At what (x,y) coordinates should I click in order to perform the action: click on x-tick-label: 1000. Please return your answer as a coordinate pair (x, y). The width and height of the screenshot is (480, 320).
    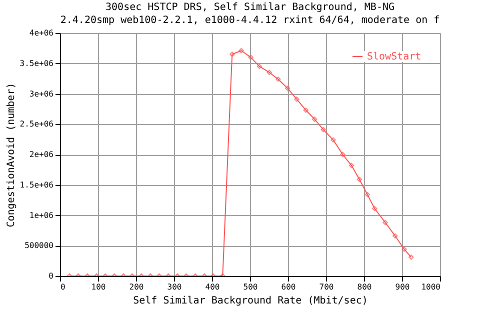
    Looking at the image, I should click on (431, 287).